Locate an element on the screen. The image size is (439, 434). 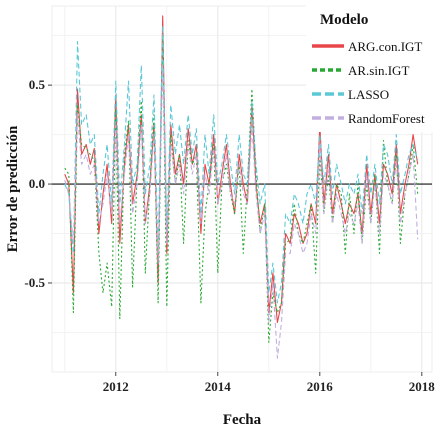
legend-background is located at coordinates (370, 68).